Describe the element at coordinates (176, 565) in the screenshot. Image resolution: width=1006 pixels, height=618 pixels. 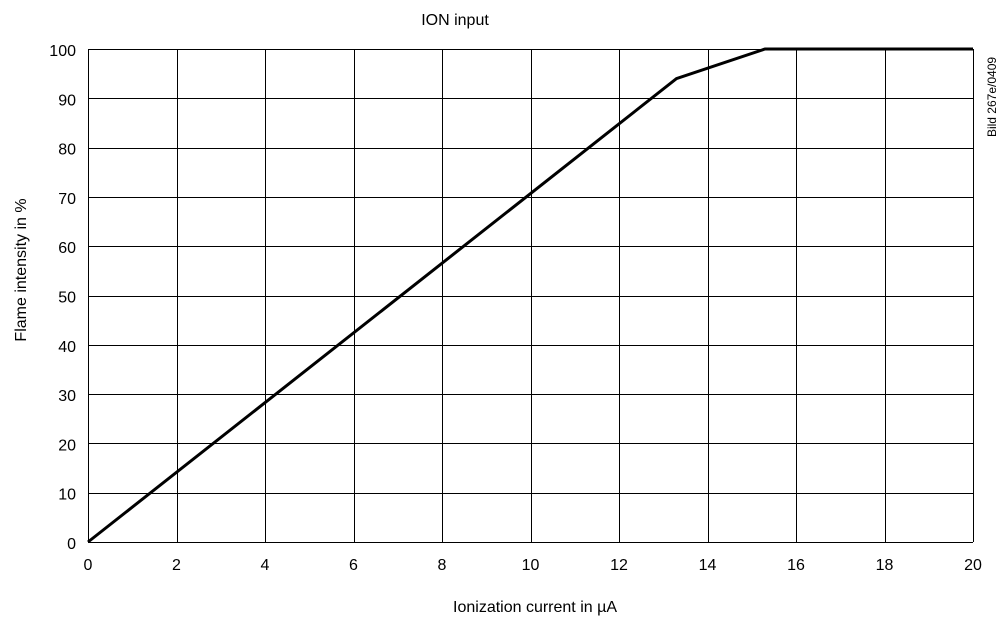
I see `x-tick-label: 2` at that location.